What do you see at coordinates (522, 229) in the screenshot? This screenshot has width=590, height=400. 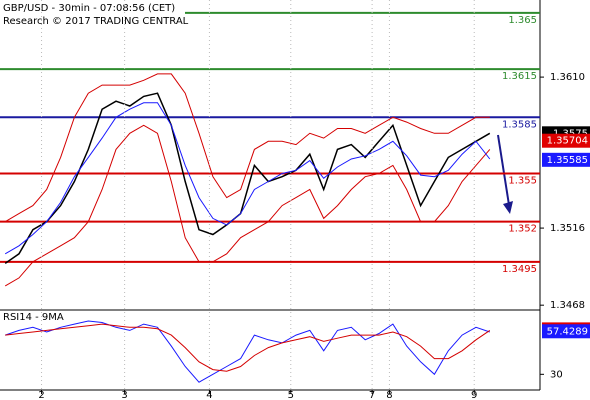 I see `level-label: 1.352` at bounding box center [522, 229].